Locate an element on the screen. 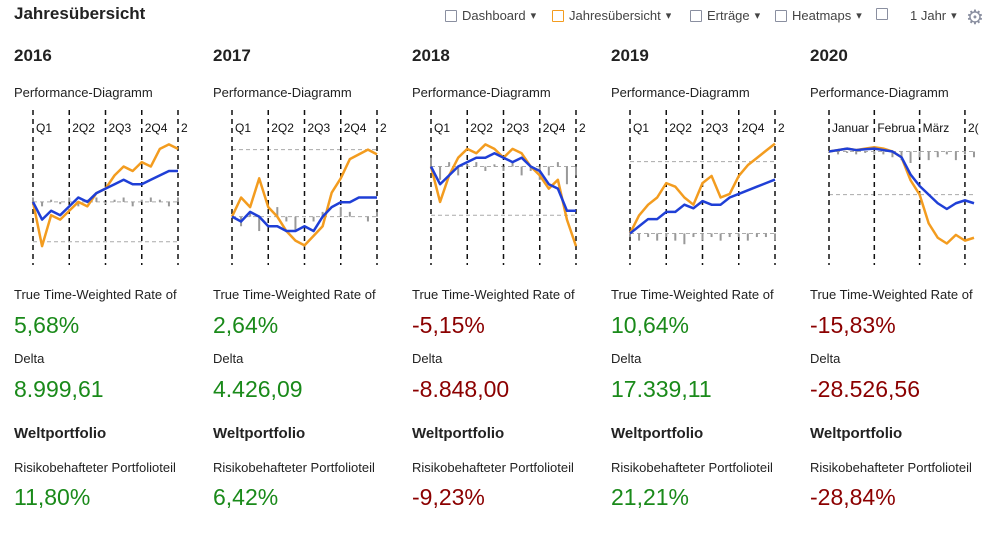 Image resolution: width=992 pixels, height=540 pixels. toolbar-label: Heatmaps is located at coordinates (822, 15).